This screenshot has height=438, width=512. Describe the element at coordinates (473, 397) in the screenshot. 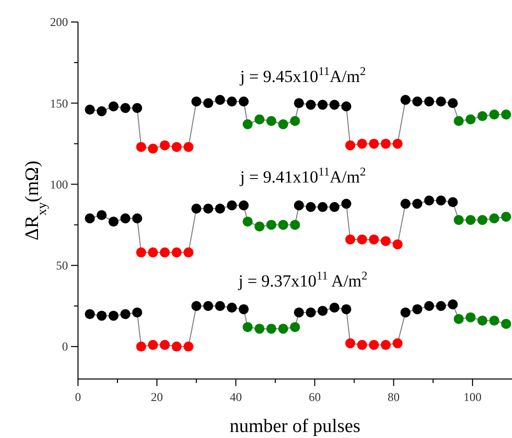

I see `x-tick-label: 100` at that location.